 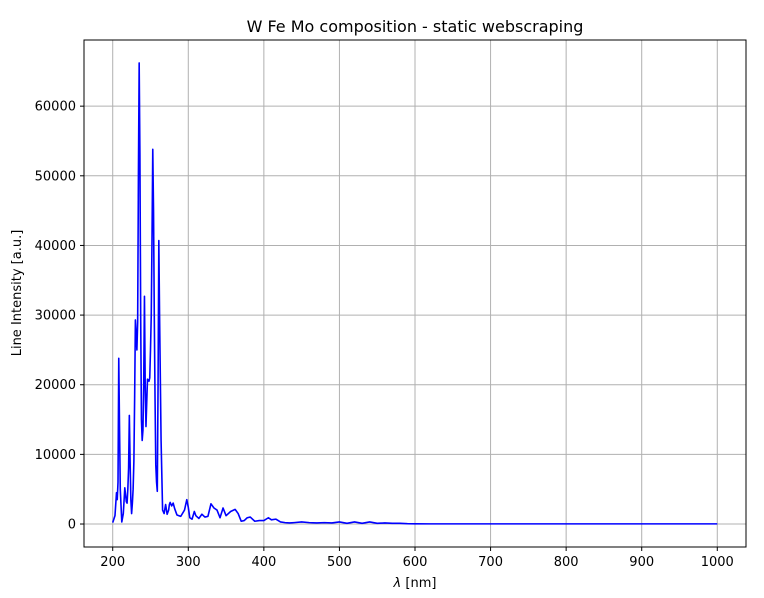 I want to click on x-tick-label: 600, so click(x=415, y=562).